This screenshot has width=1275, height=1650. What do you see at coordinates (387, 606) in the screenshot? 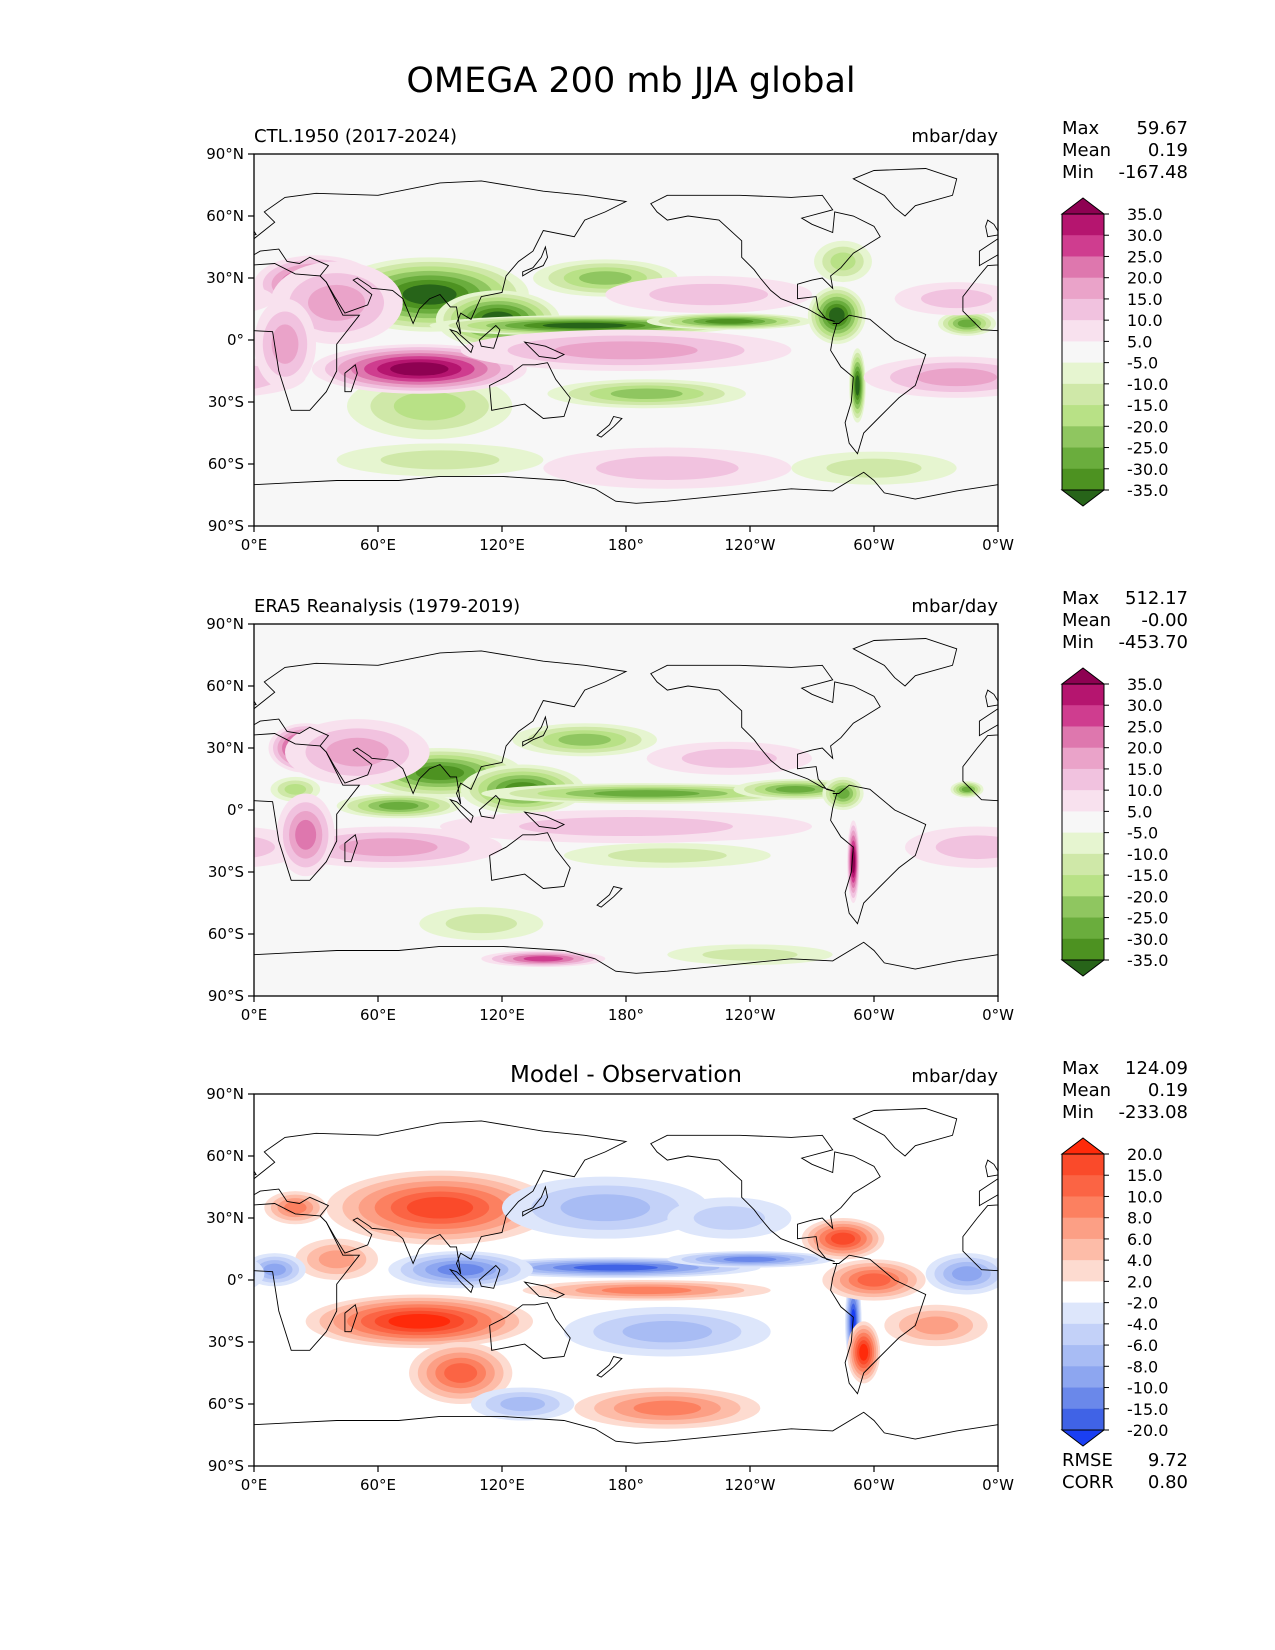
I see `panel-left-title: ERA5 Reanalysis (1979-2019)` at bounding box center [387, 606].